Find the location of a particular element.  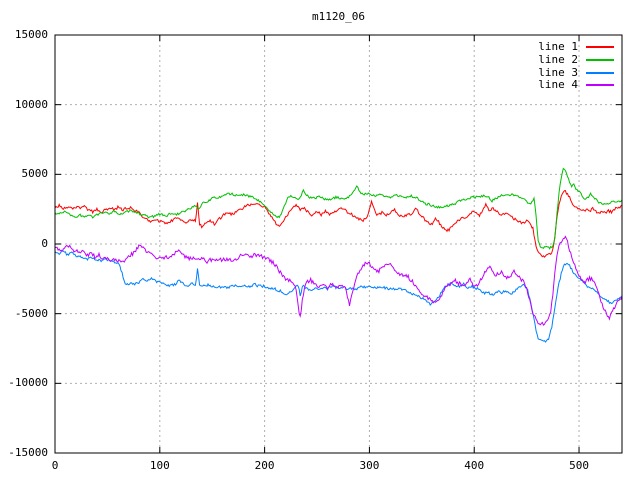

y-tick-label: 5000 is located at coordinates (35, 174).